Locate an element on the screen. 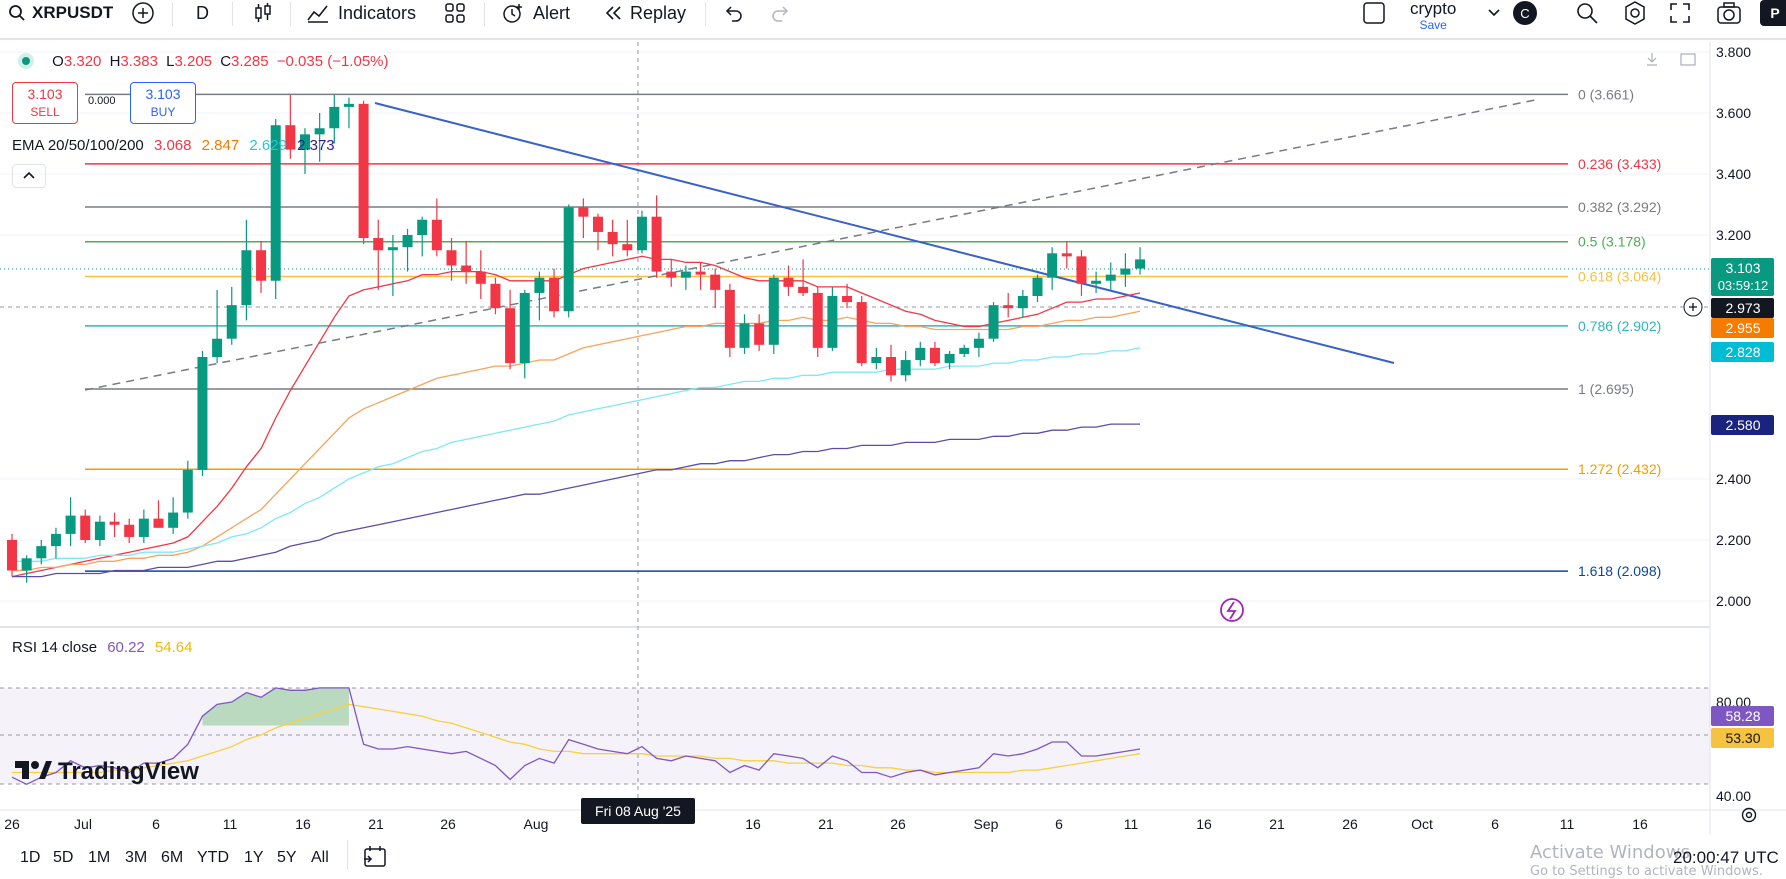 The width and height of the screenshot is (1786, 879). rsi-ma-value: 54.64 is located at coordinates (173, 647).